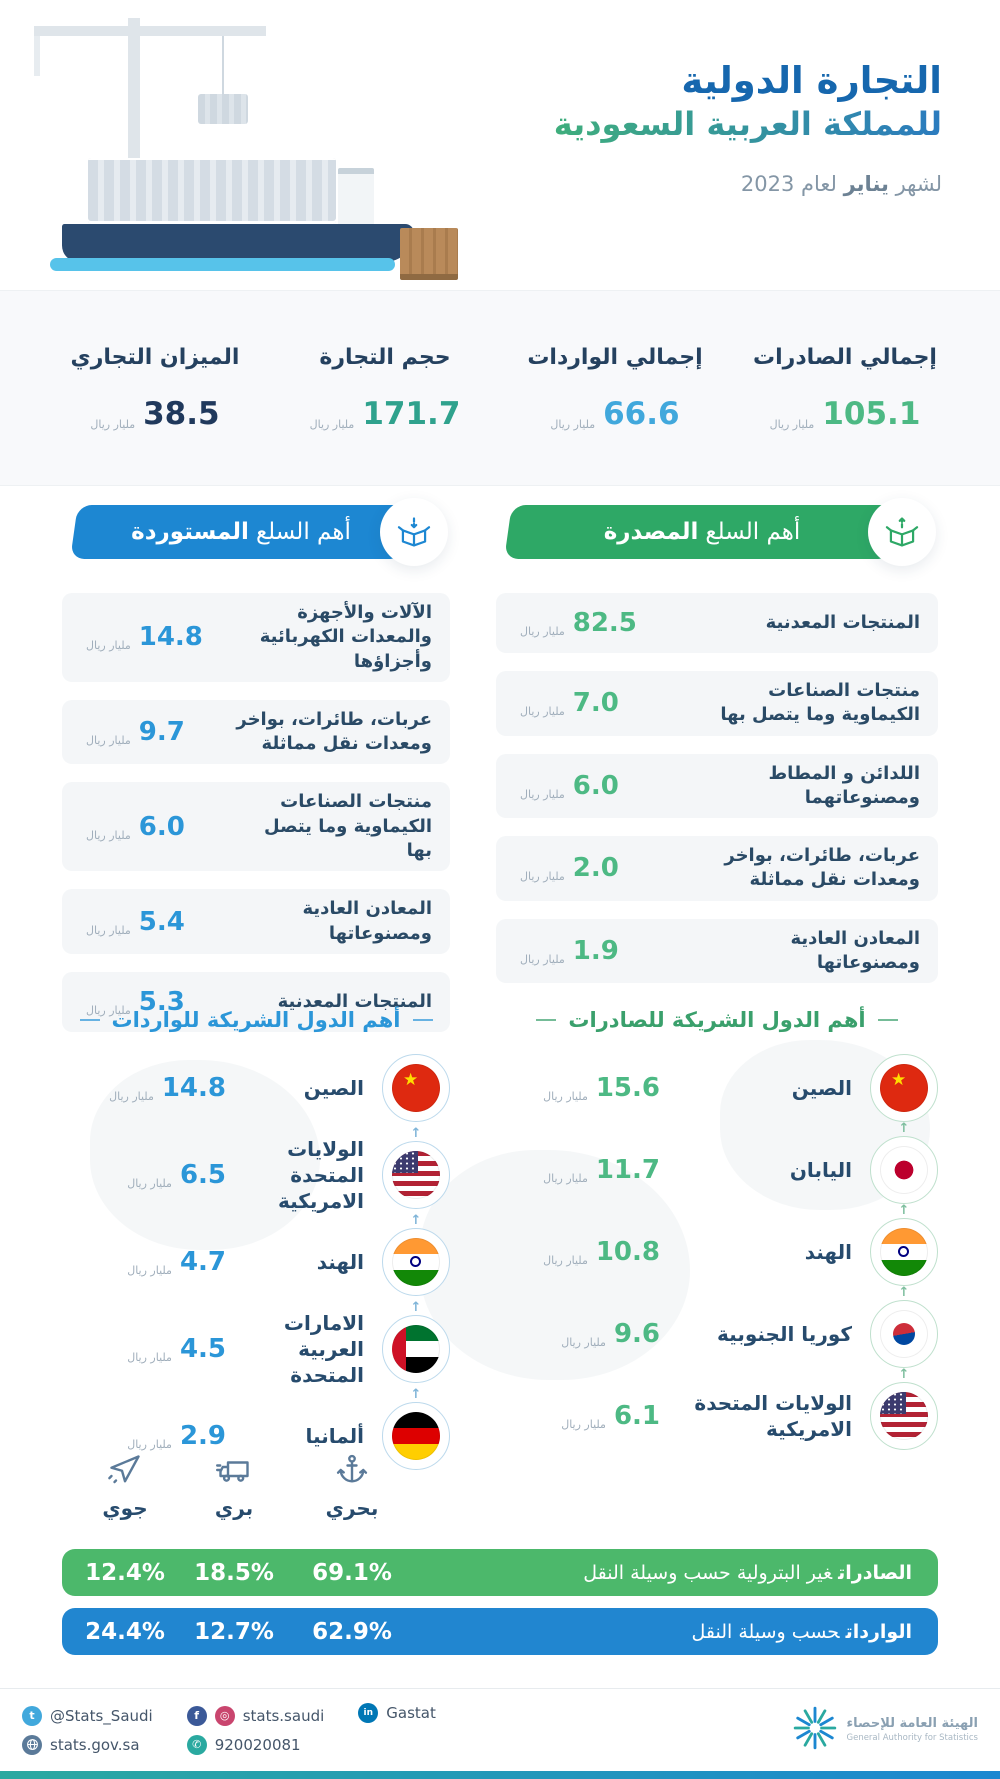  I want to click on crane-boom, so click(150, 31).